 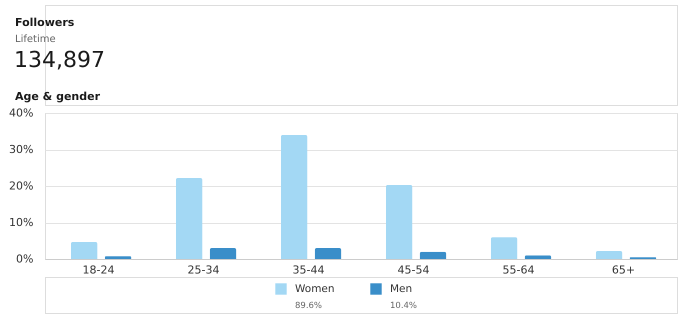 I want to click on legend-label: Men, so click(x=401, y=289).